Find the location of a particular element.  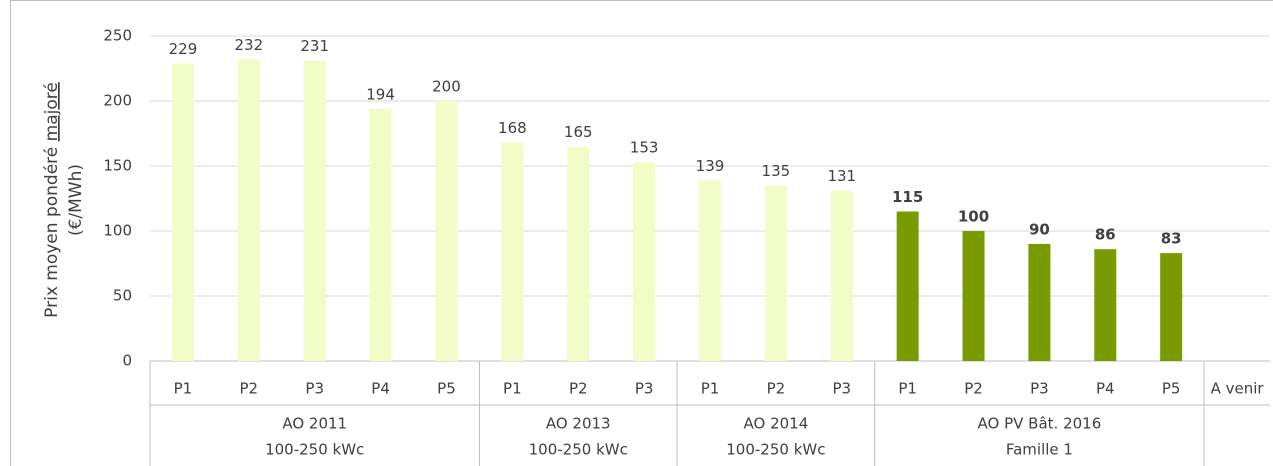

data-label: 135 is located at coordinates (776, 171).